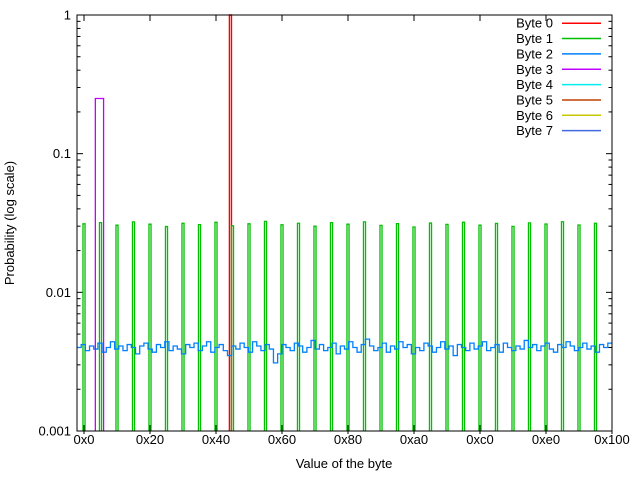 Image resolution: width=640 pixels, height=480 pixels. What do you see at coordinates (479, 439) in the screenshot?
I see `x-tick-label: 0xc0` at bounding box center [479, 439].